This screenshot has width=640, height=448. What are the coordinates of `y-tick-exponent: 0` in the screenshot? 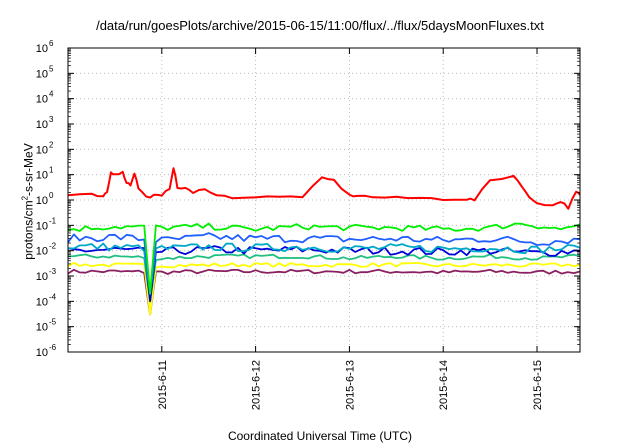 It's located at (51, 195).